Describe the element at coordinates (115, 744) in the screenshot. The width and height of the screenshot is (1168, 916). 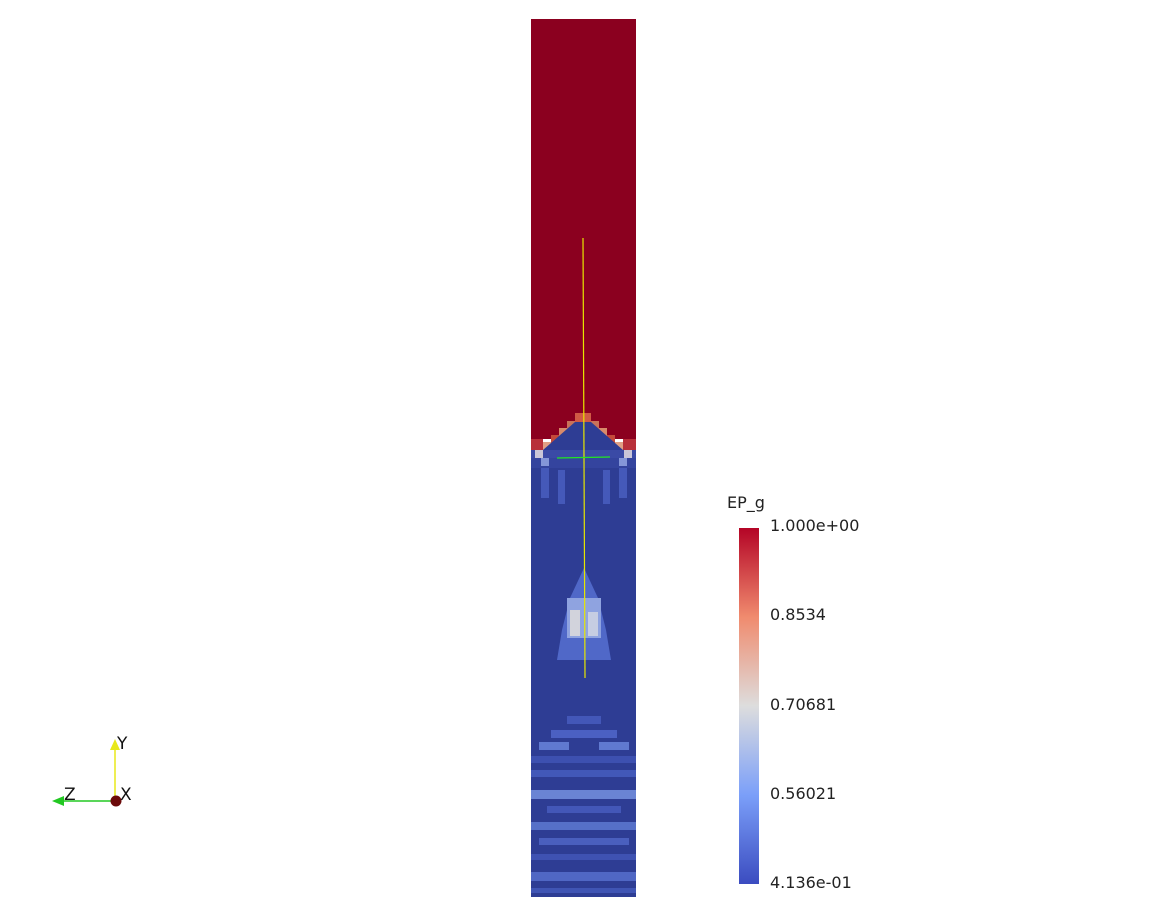
I see `y-axis-arrow` at that location.